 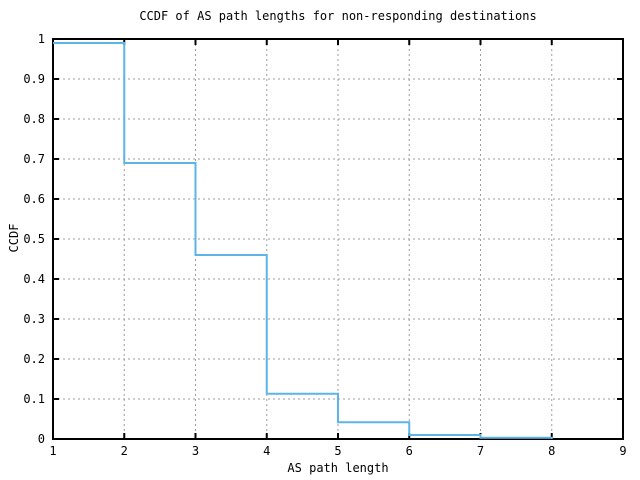 I want to click on y-tick-label: 0.8, so click(x=34, y=119).